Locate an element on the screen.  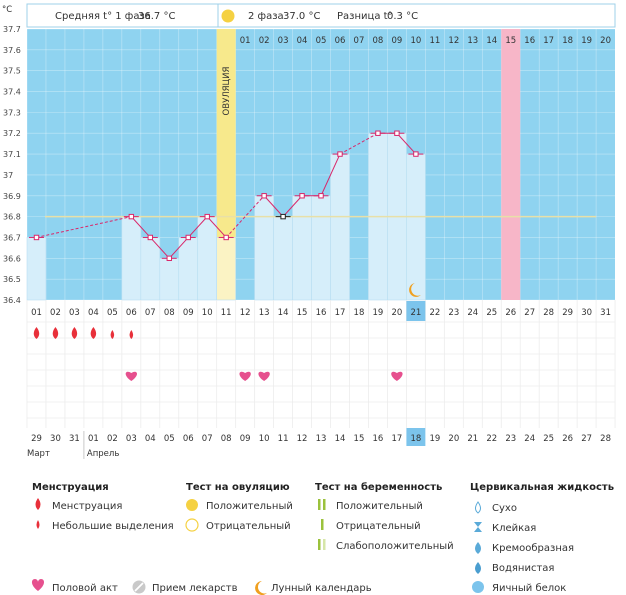
cycle-day-label: 19 is located at coordinates (378, 313).